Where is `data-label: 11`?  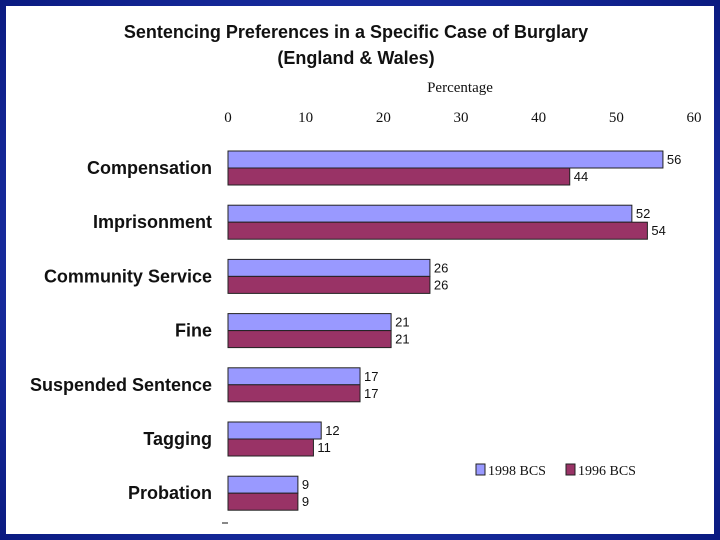
data-label: 11 is located at coordinates (324, 447).